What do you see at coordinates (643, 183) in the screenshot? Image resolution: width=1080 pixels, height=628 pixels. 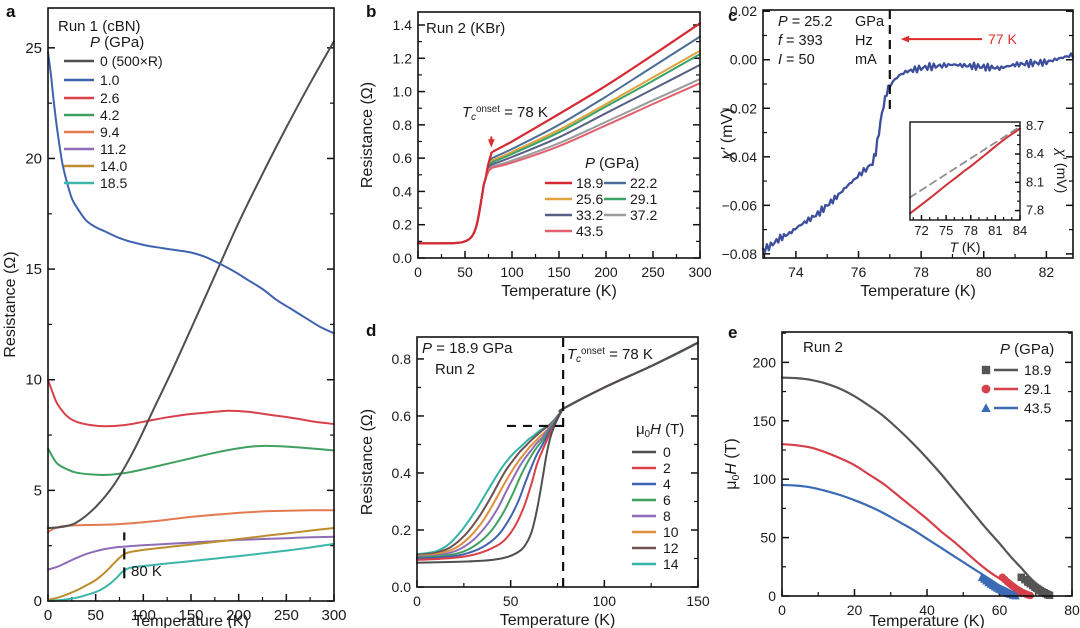 I see `svg-text: 22.2` at bounding box center [643, 183].